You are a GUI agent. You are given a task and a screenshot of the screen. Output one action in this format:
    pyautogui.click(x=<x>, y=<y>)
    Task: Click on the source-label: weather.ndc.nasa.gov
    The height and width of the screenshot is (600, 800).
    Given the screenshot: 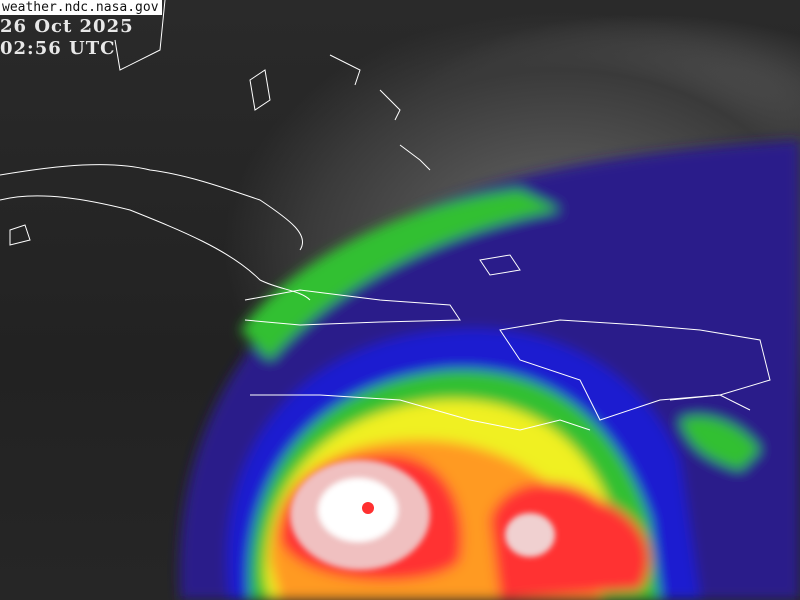 What is the action you would take?
    pyautogui.click(x=81, y=7)
    